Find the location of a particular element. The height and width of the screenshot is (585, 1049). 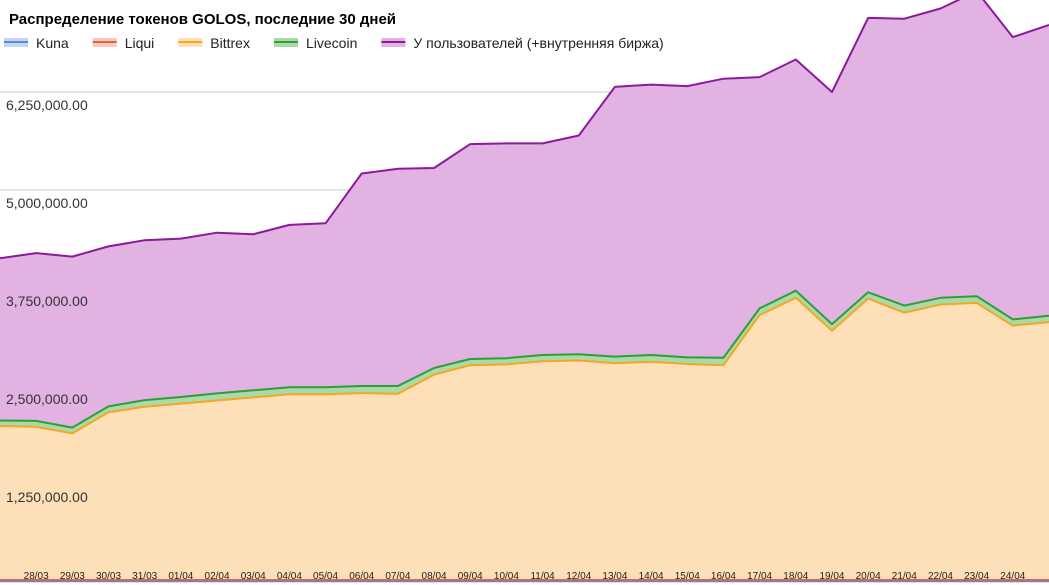

legend-label: Liqui is located at coordinates (140, 43).